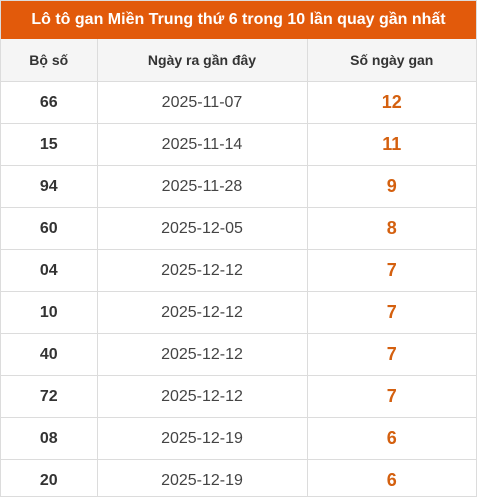 This screenshot has height=497, width=477. Describe the element at coordinates (49, 396) in the screenshot. I see `cell-number: 72` at that location.